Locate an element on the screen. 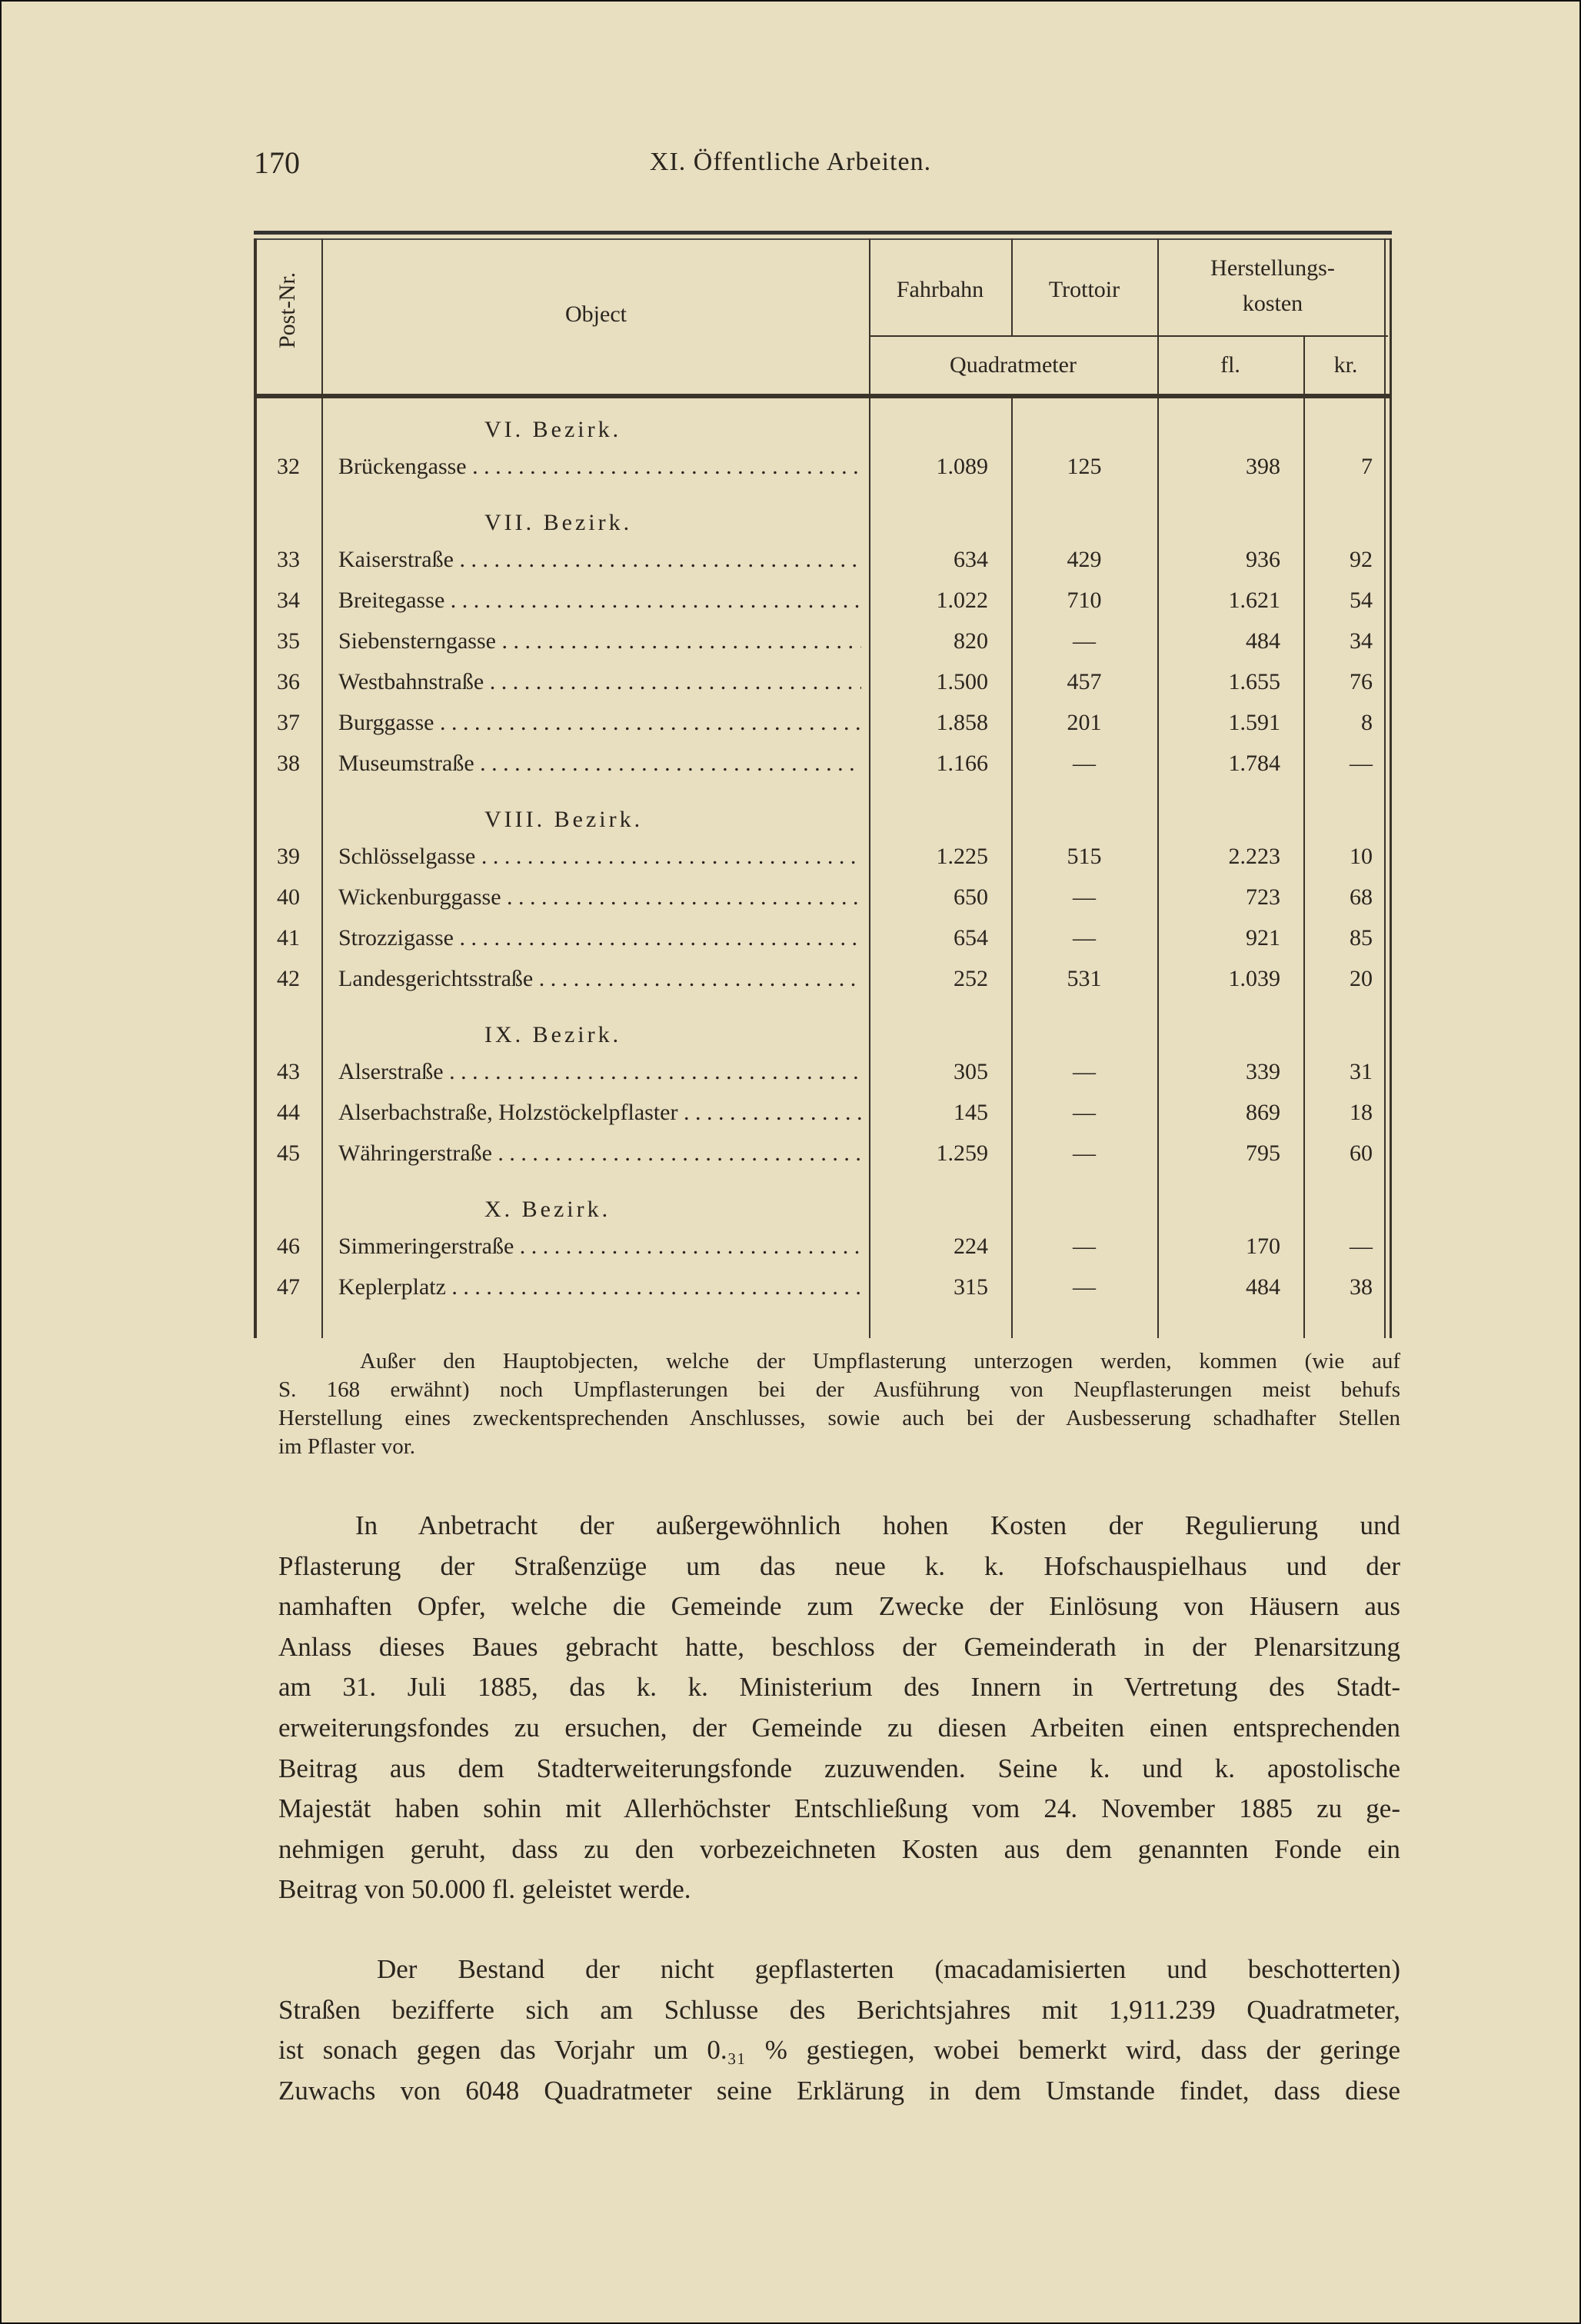 The image size is (1581, 2324). cell-fahrbahn: 650 is located at coordinates (971, 897).